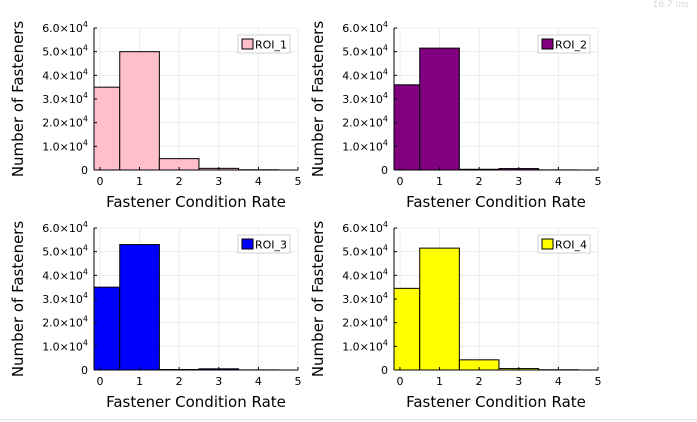  Describe the element at coordinates (571, 245) in the screenshot. I see `legend-label: ROI_4` at that location.